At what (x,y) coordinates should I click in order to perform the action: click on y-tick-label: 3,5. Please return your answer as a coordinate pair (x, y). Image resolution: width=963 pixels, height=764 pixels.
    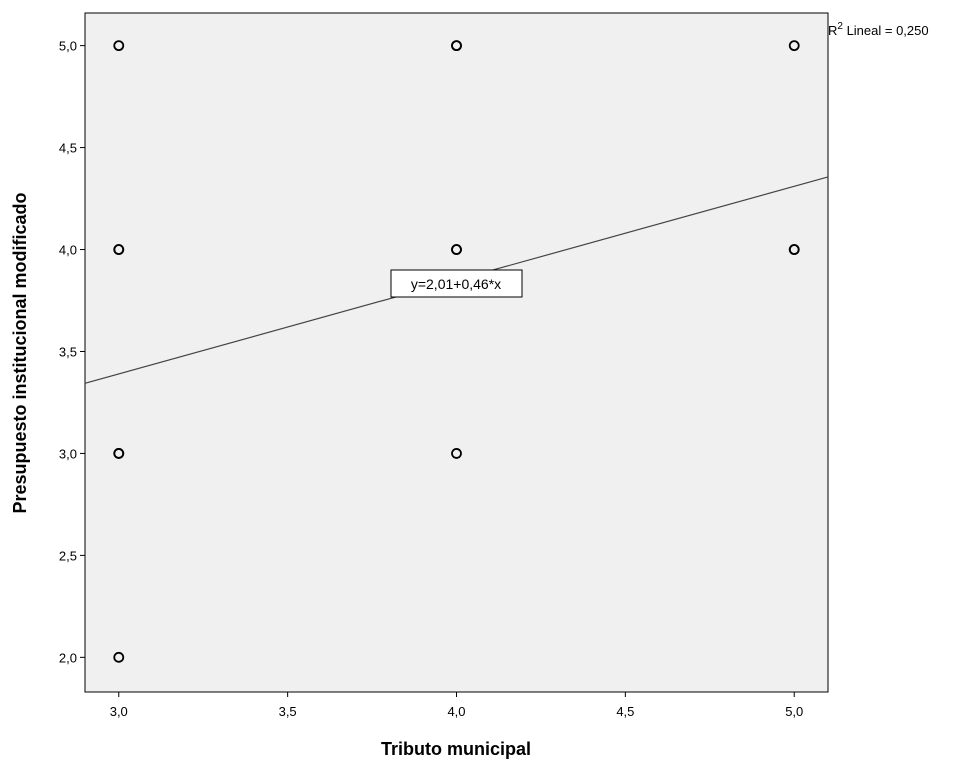
    Looking at the image, I should click on (68, 351).